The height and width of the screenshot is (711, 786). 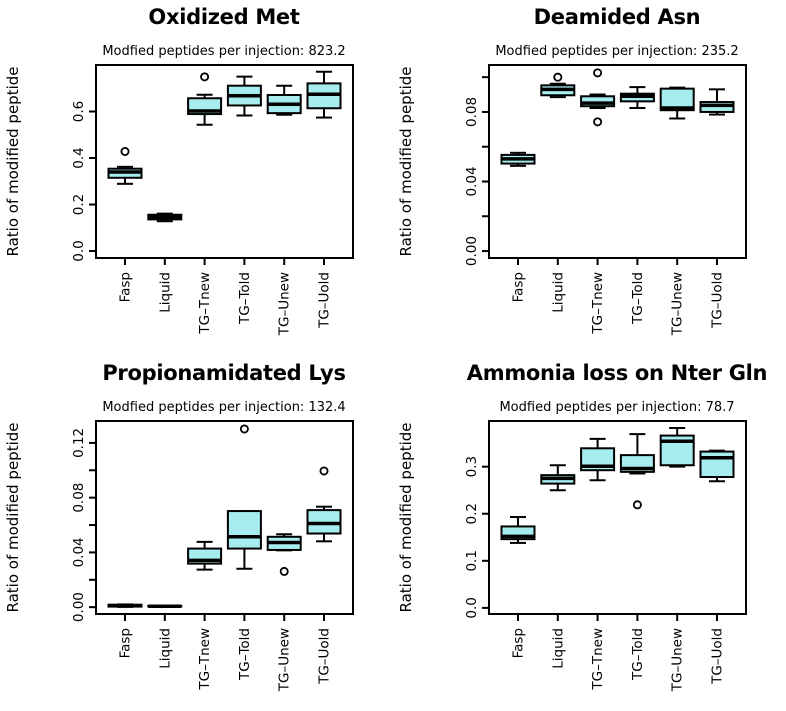 I want to click on y-tick-label: 0.1, so click(x=472, y=560).